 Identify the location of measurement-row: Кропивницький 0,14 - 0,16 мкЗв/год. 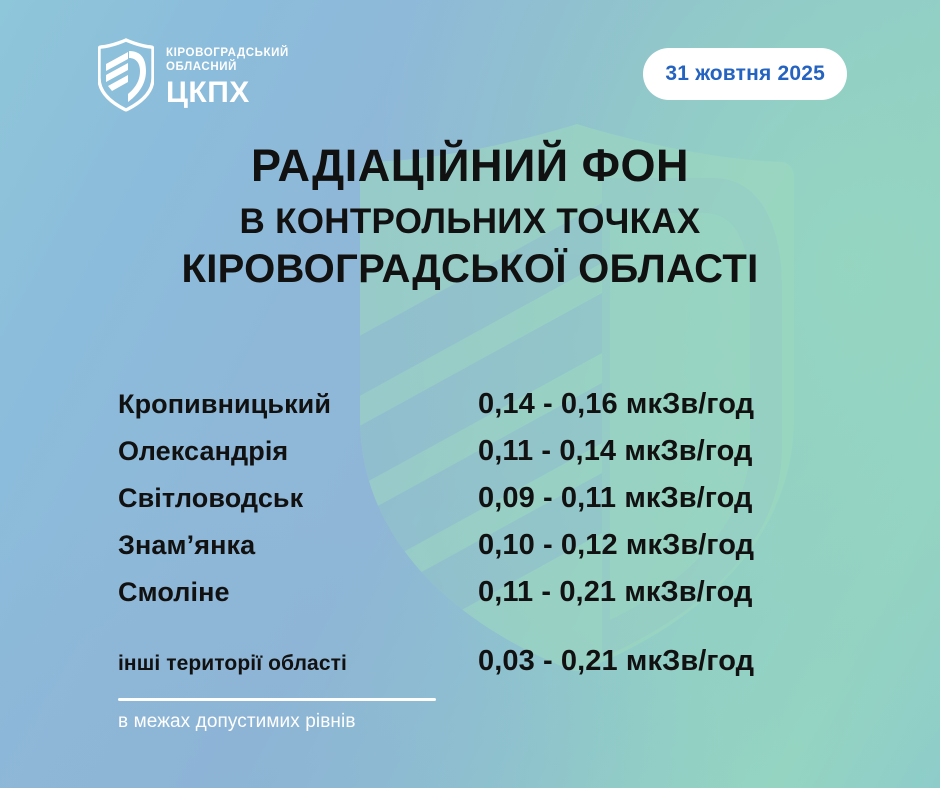
(498, 411).